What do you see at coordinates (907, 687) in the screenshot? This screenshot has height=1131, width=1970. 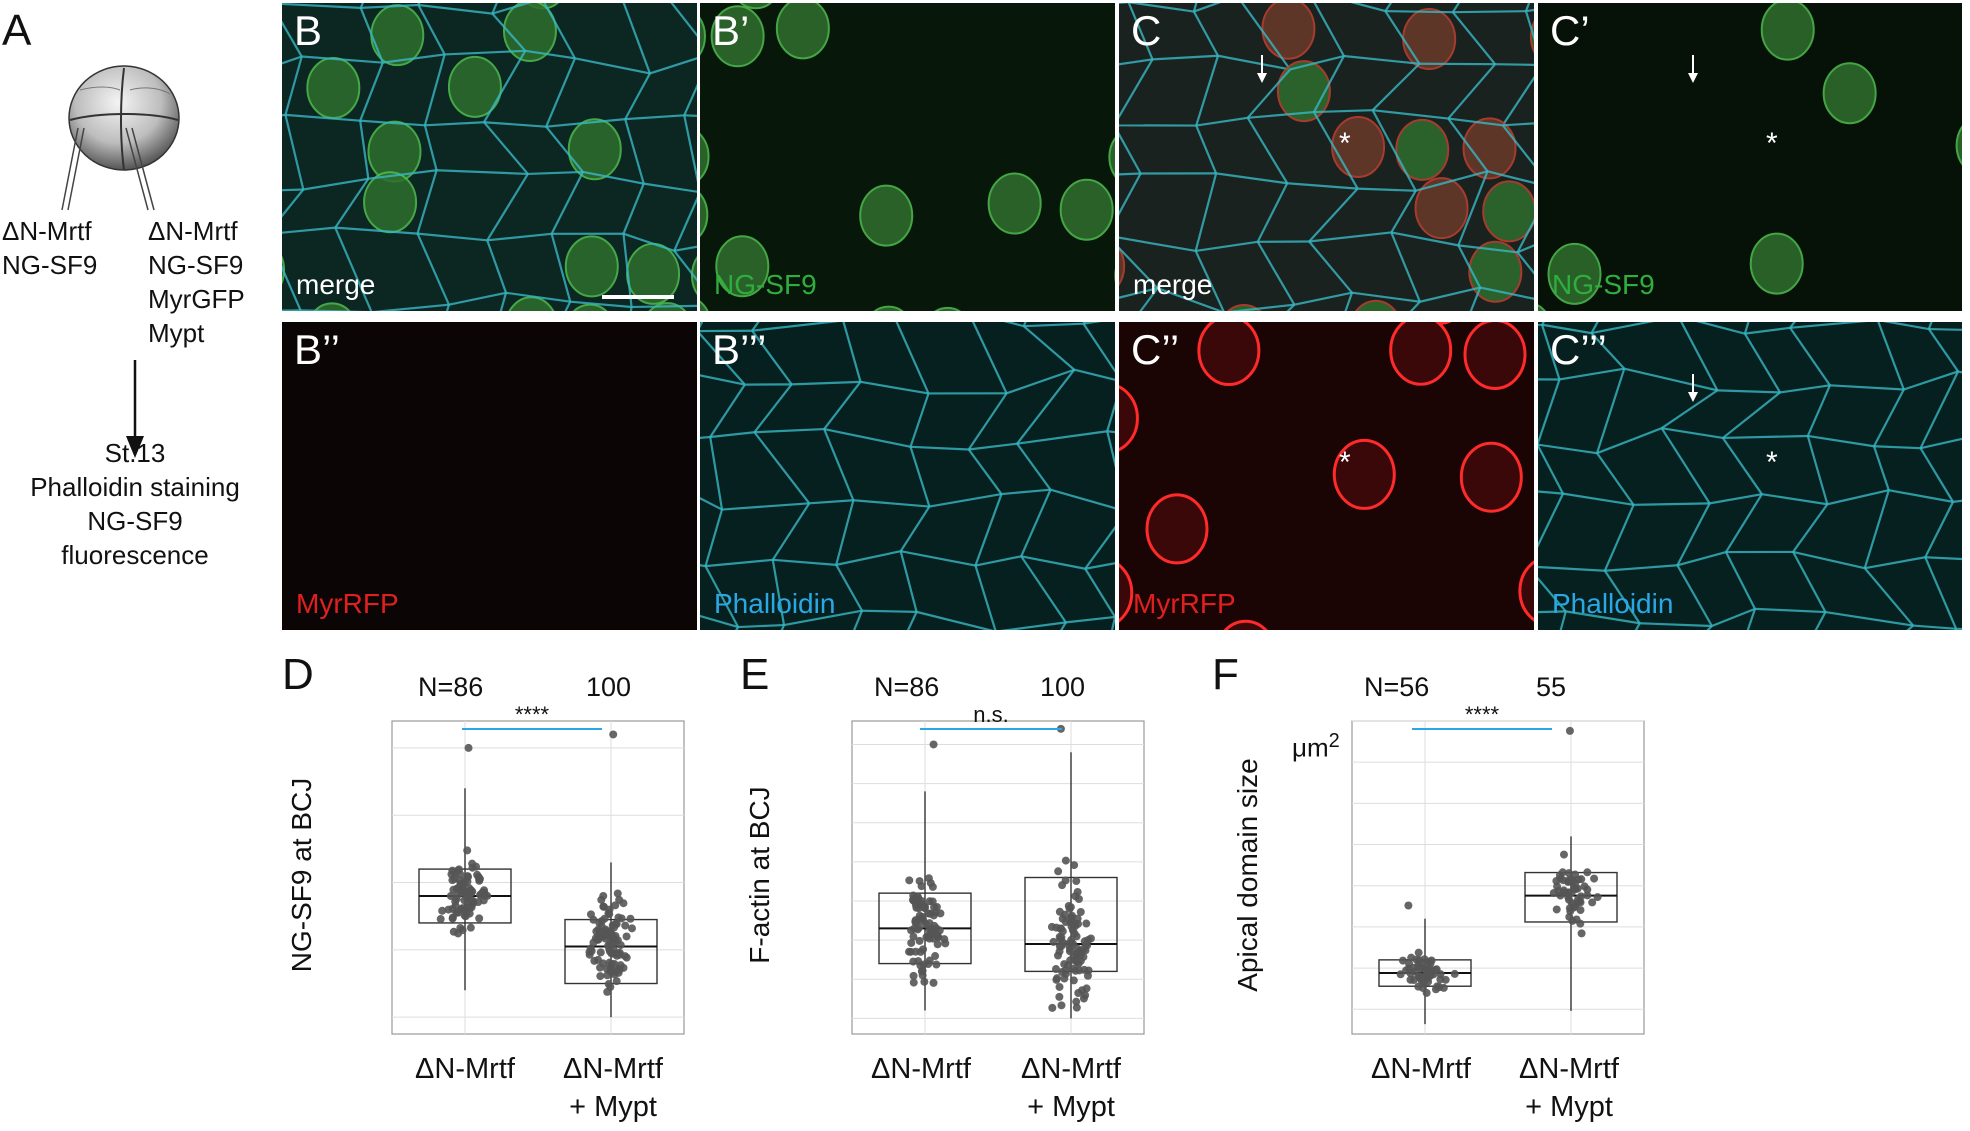 I see `n-count-left: N=86` at bounding box center [907, 687].